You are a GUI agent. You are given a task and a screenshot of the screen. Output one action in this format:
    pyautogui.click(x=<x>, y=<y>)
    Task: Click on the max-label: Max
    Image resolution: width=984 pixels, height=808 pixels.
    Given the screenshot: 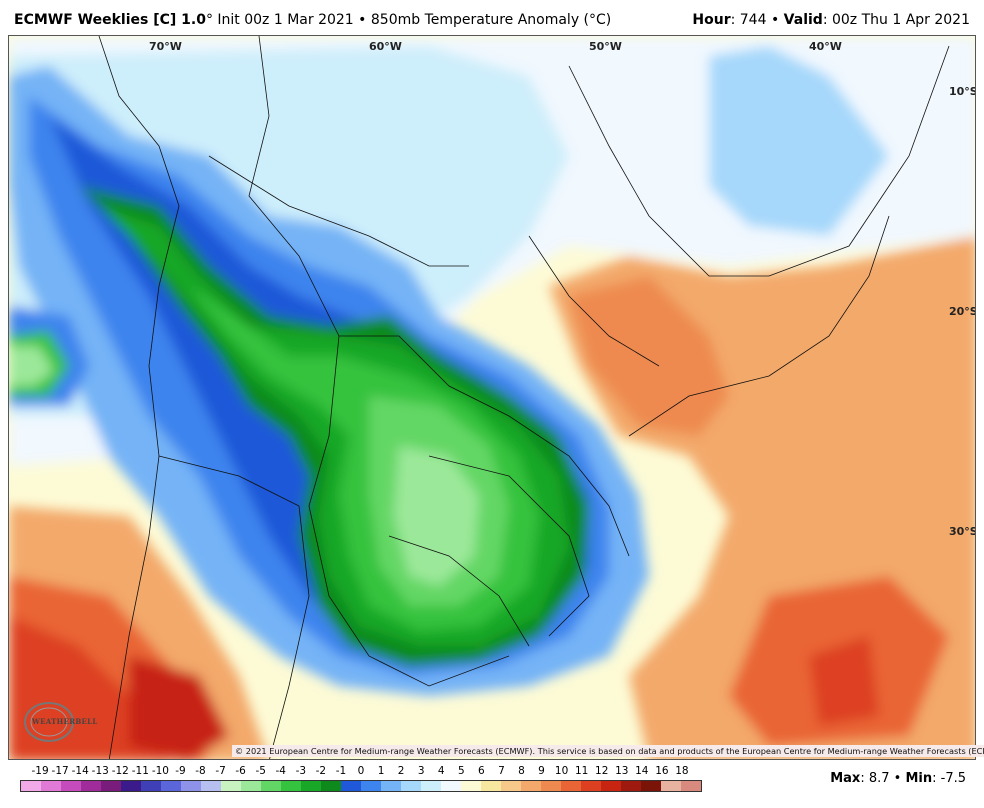 What is the action you would take?
    pyautogui.click(x=845, y=778)
    